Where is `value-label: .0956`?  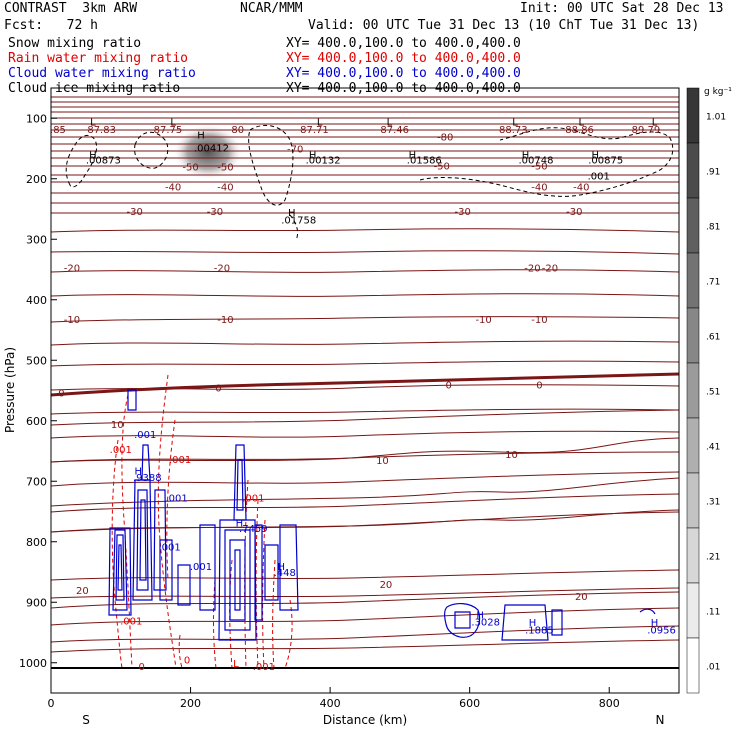
value-label: .0956 is located at coordinates (661, 630).